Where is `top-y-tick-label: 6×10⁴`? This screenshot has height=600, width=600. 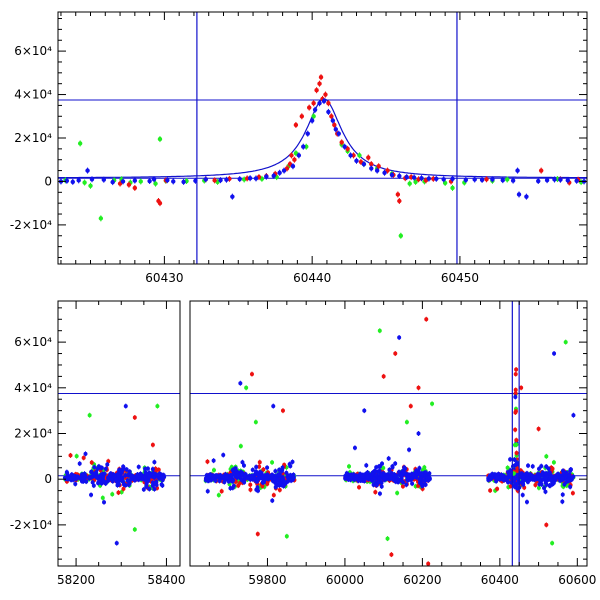
top-y-tick-label: 6×10⁴ is located at coordinates (33, 51).